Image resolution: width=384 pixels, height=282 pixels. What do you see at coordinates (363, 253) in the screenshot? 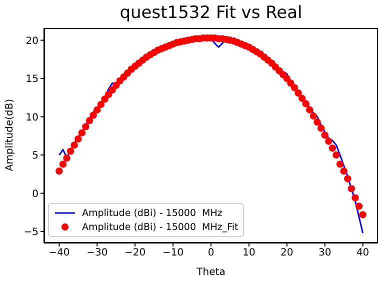
I see `x-tick-label: 40` at bounding box center [363, 253].